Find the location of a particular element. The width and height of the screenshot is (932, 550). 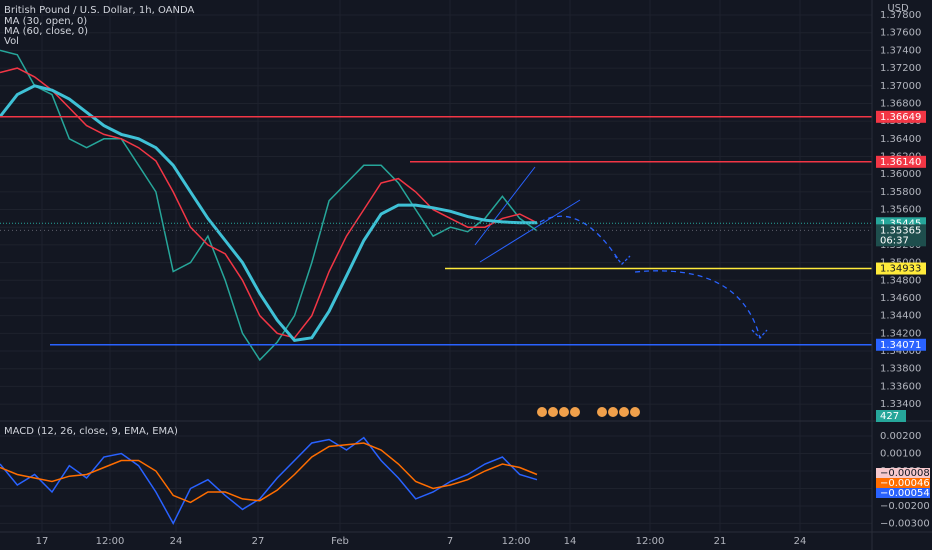

volume-value: 427 is located at coordinates (889, 416).